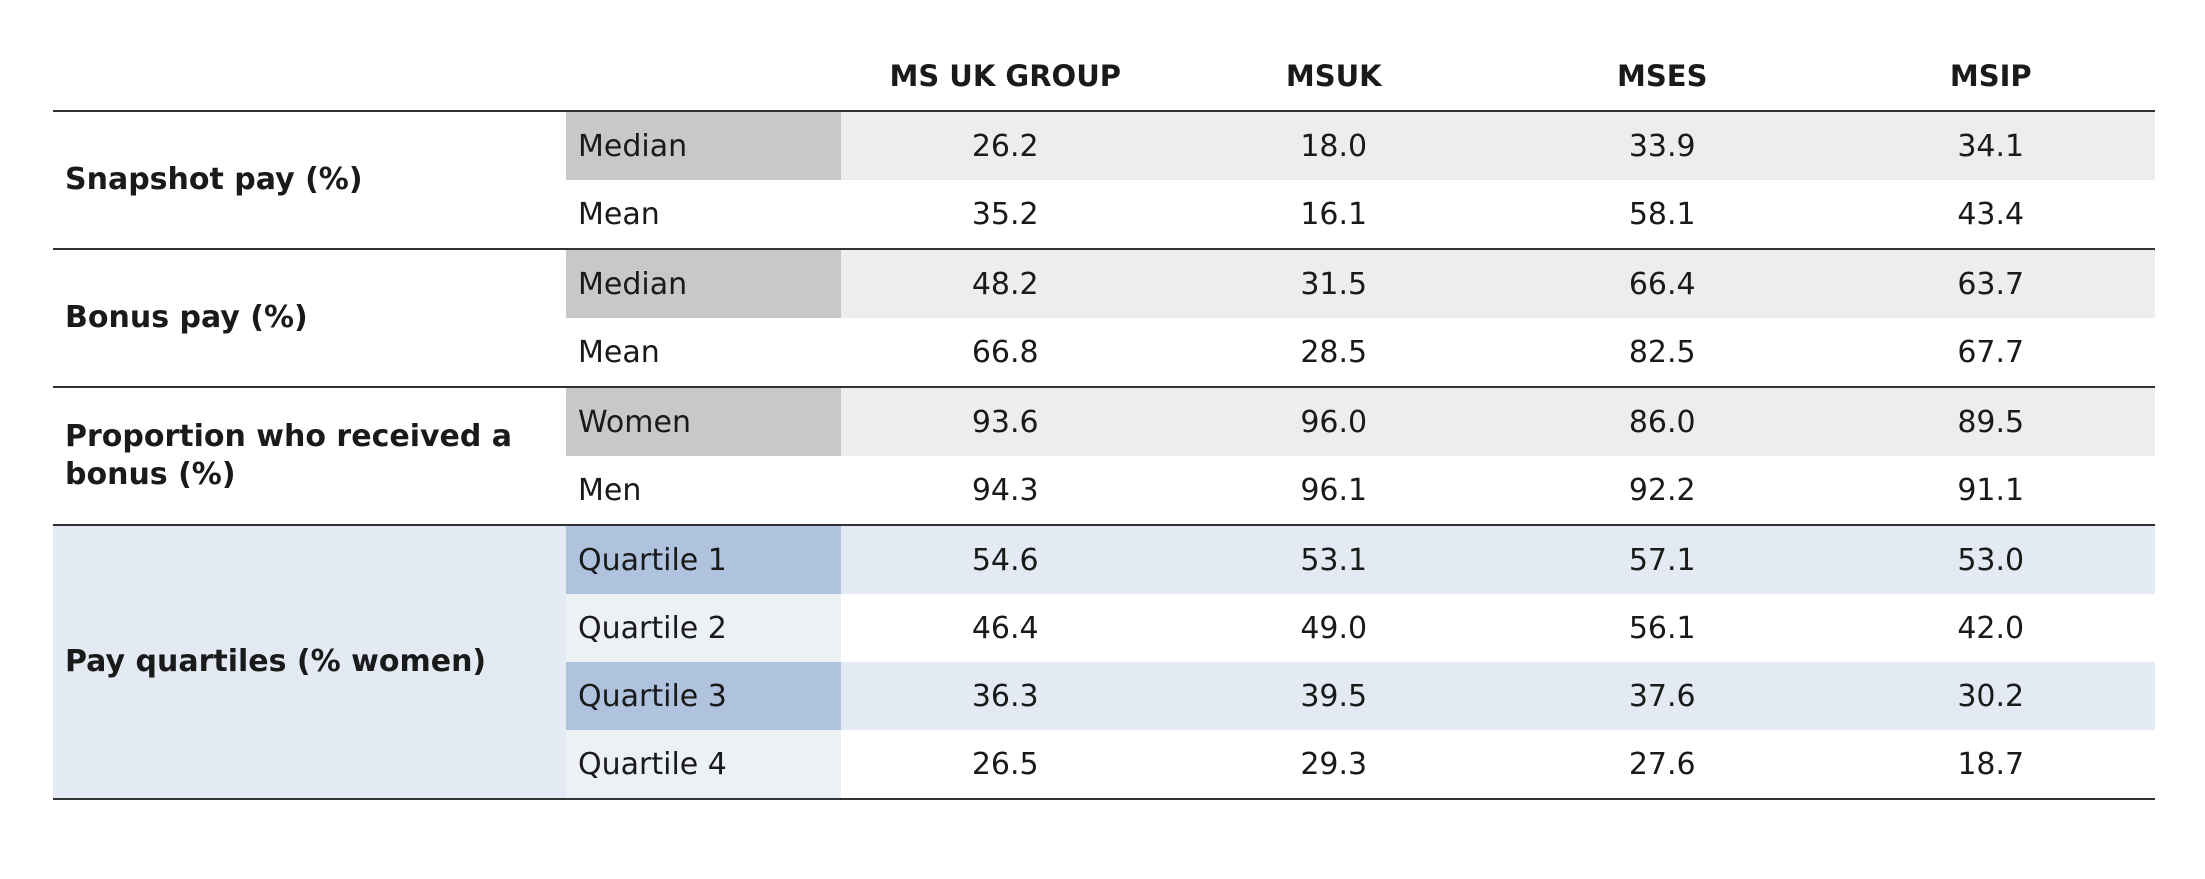  I want to click on cell-value: 57.1, so click(1662, 559).